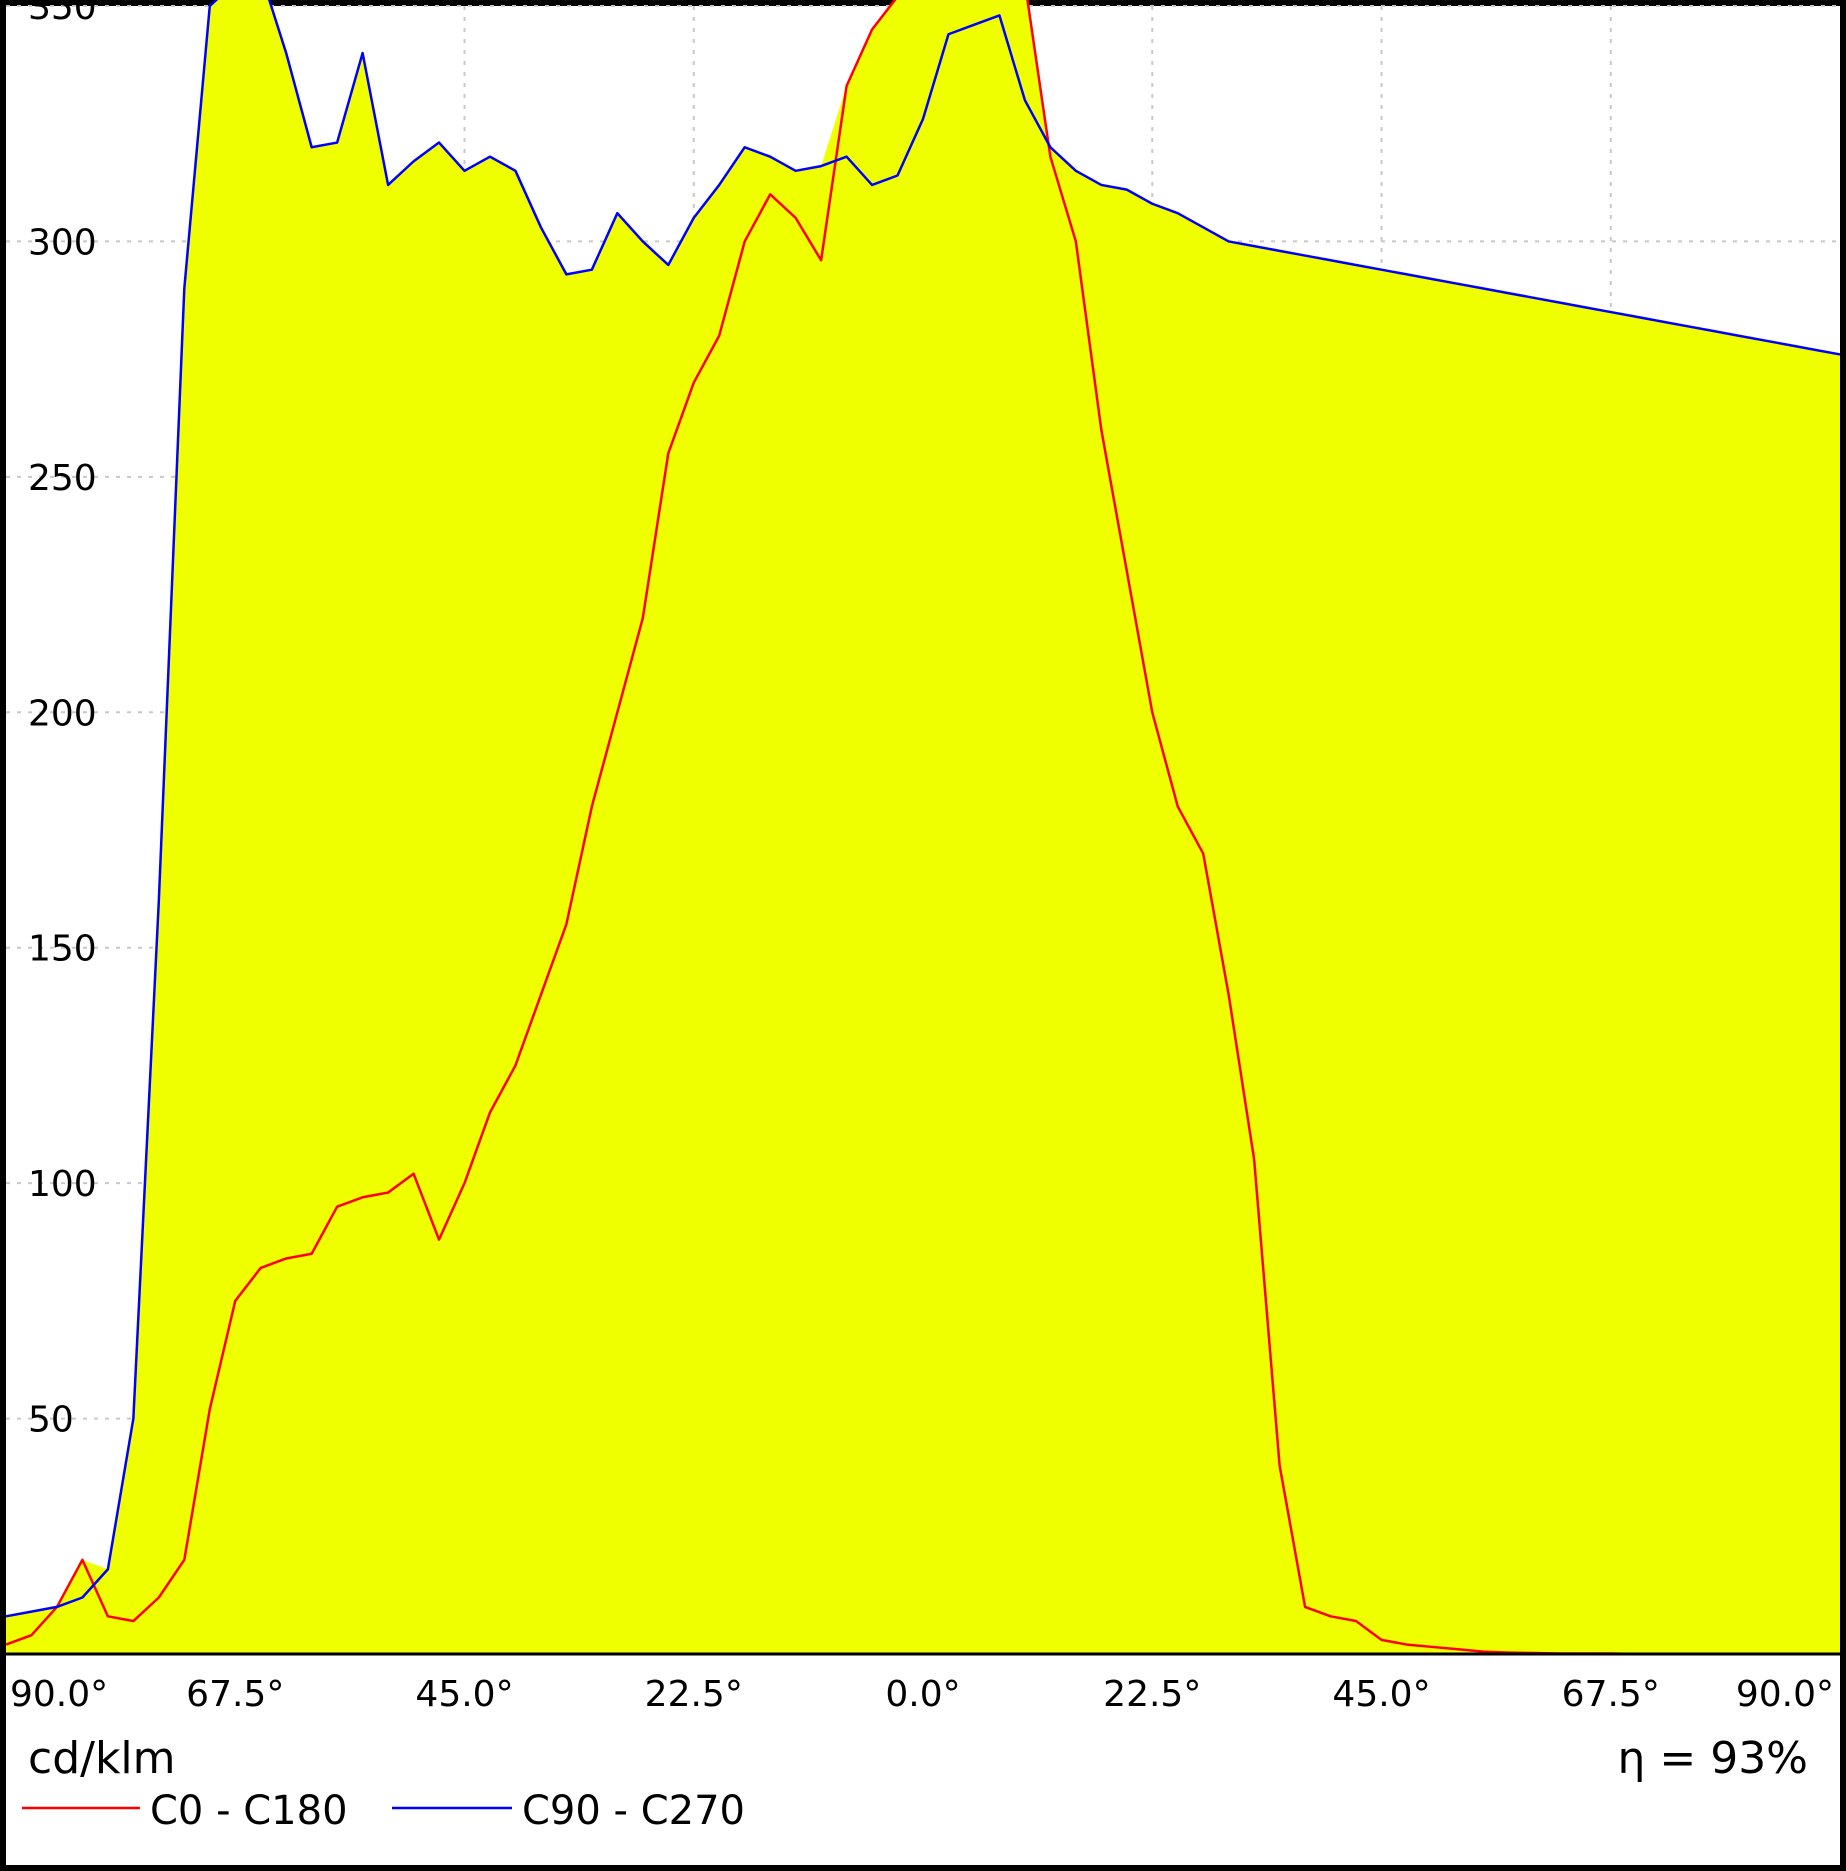  What do you see at coordinates (62, 14) in the screenshot?
I see `y-tick-label: 350` at bounding box center [62, 14].